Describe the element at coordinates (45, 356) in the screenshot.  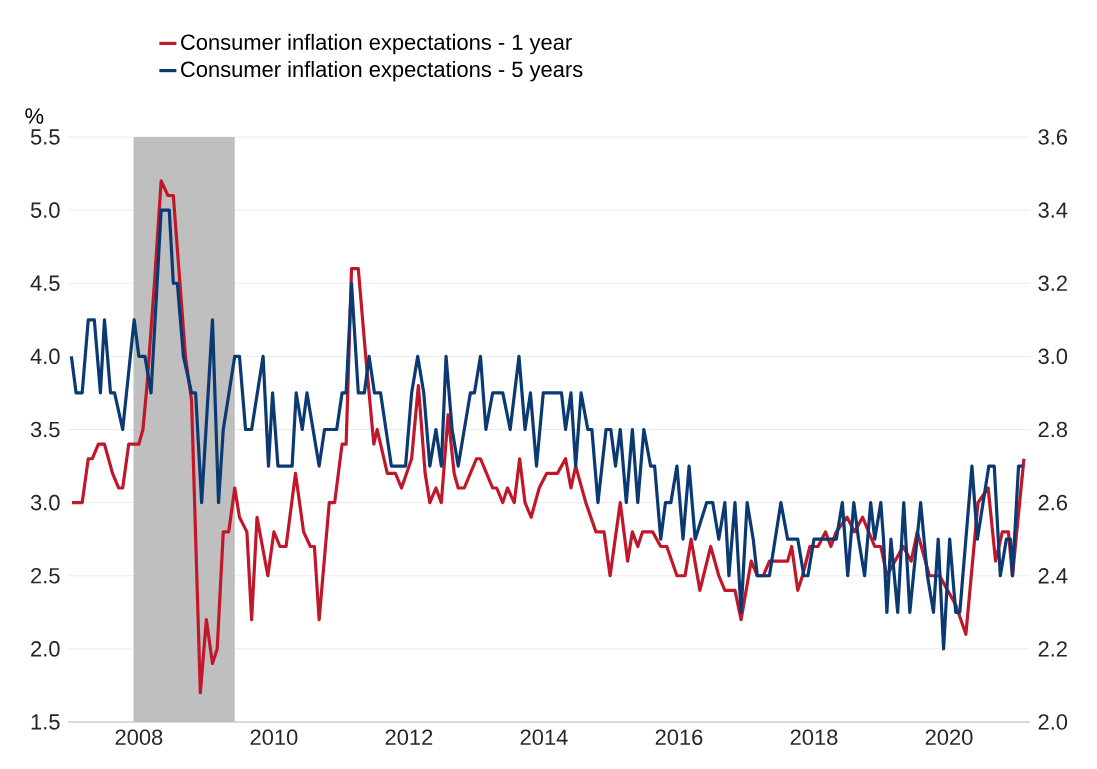
I see `y-tick-label: 4.0` at that location.